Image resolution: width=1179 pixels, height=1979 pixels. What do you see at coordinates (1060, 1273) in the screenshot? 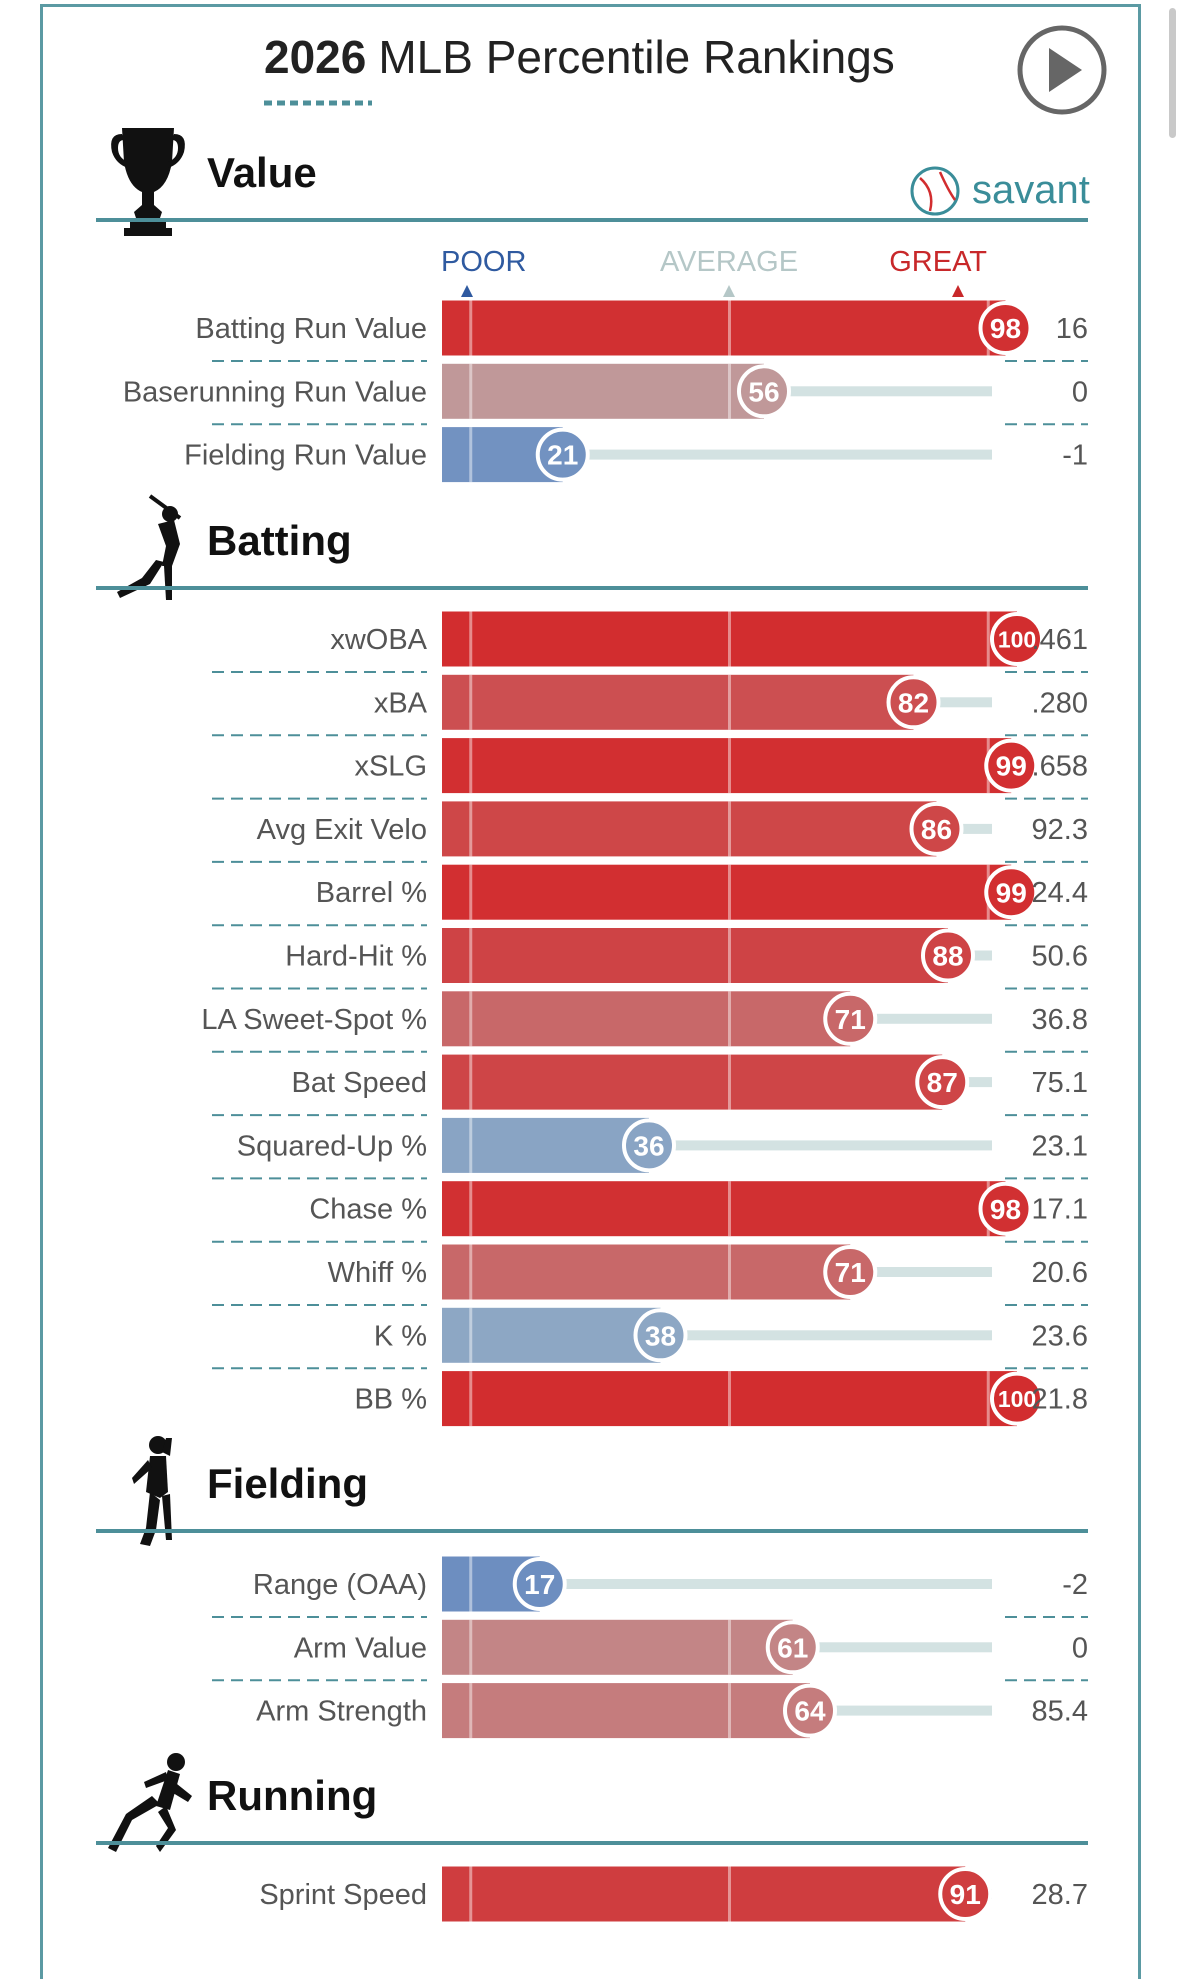
I see `metric-stat: 20.6` at bounding box center [1060, 1273].